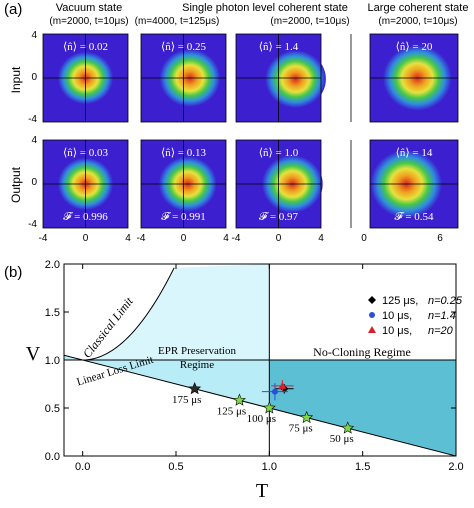 This screenshot has height=508, width=474. I want to click on data-points, so click(277, 390).